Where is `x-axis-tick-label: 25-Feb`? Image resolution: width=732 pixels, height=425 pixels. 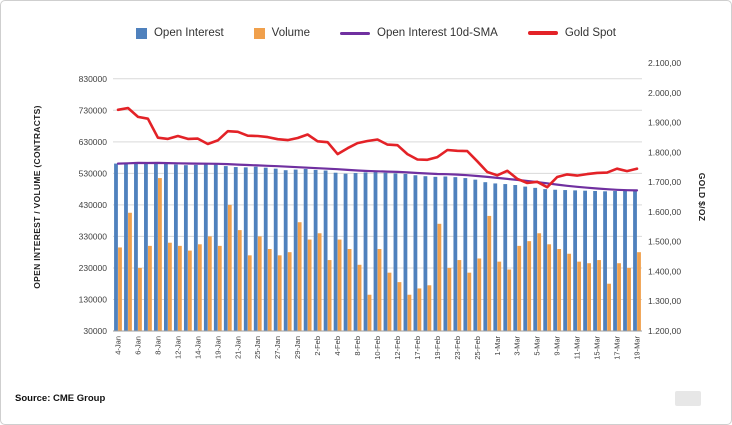
x-axis-tick-label: 25-Feb is located at coordinates (477, 348).